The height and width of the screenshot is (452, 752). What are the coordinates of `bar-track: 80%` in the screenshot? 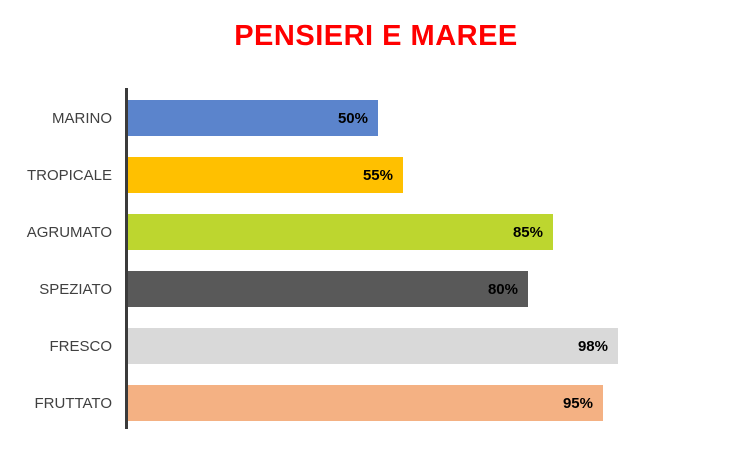 It's located at (378, 289).